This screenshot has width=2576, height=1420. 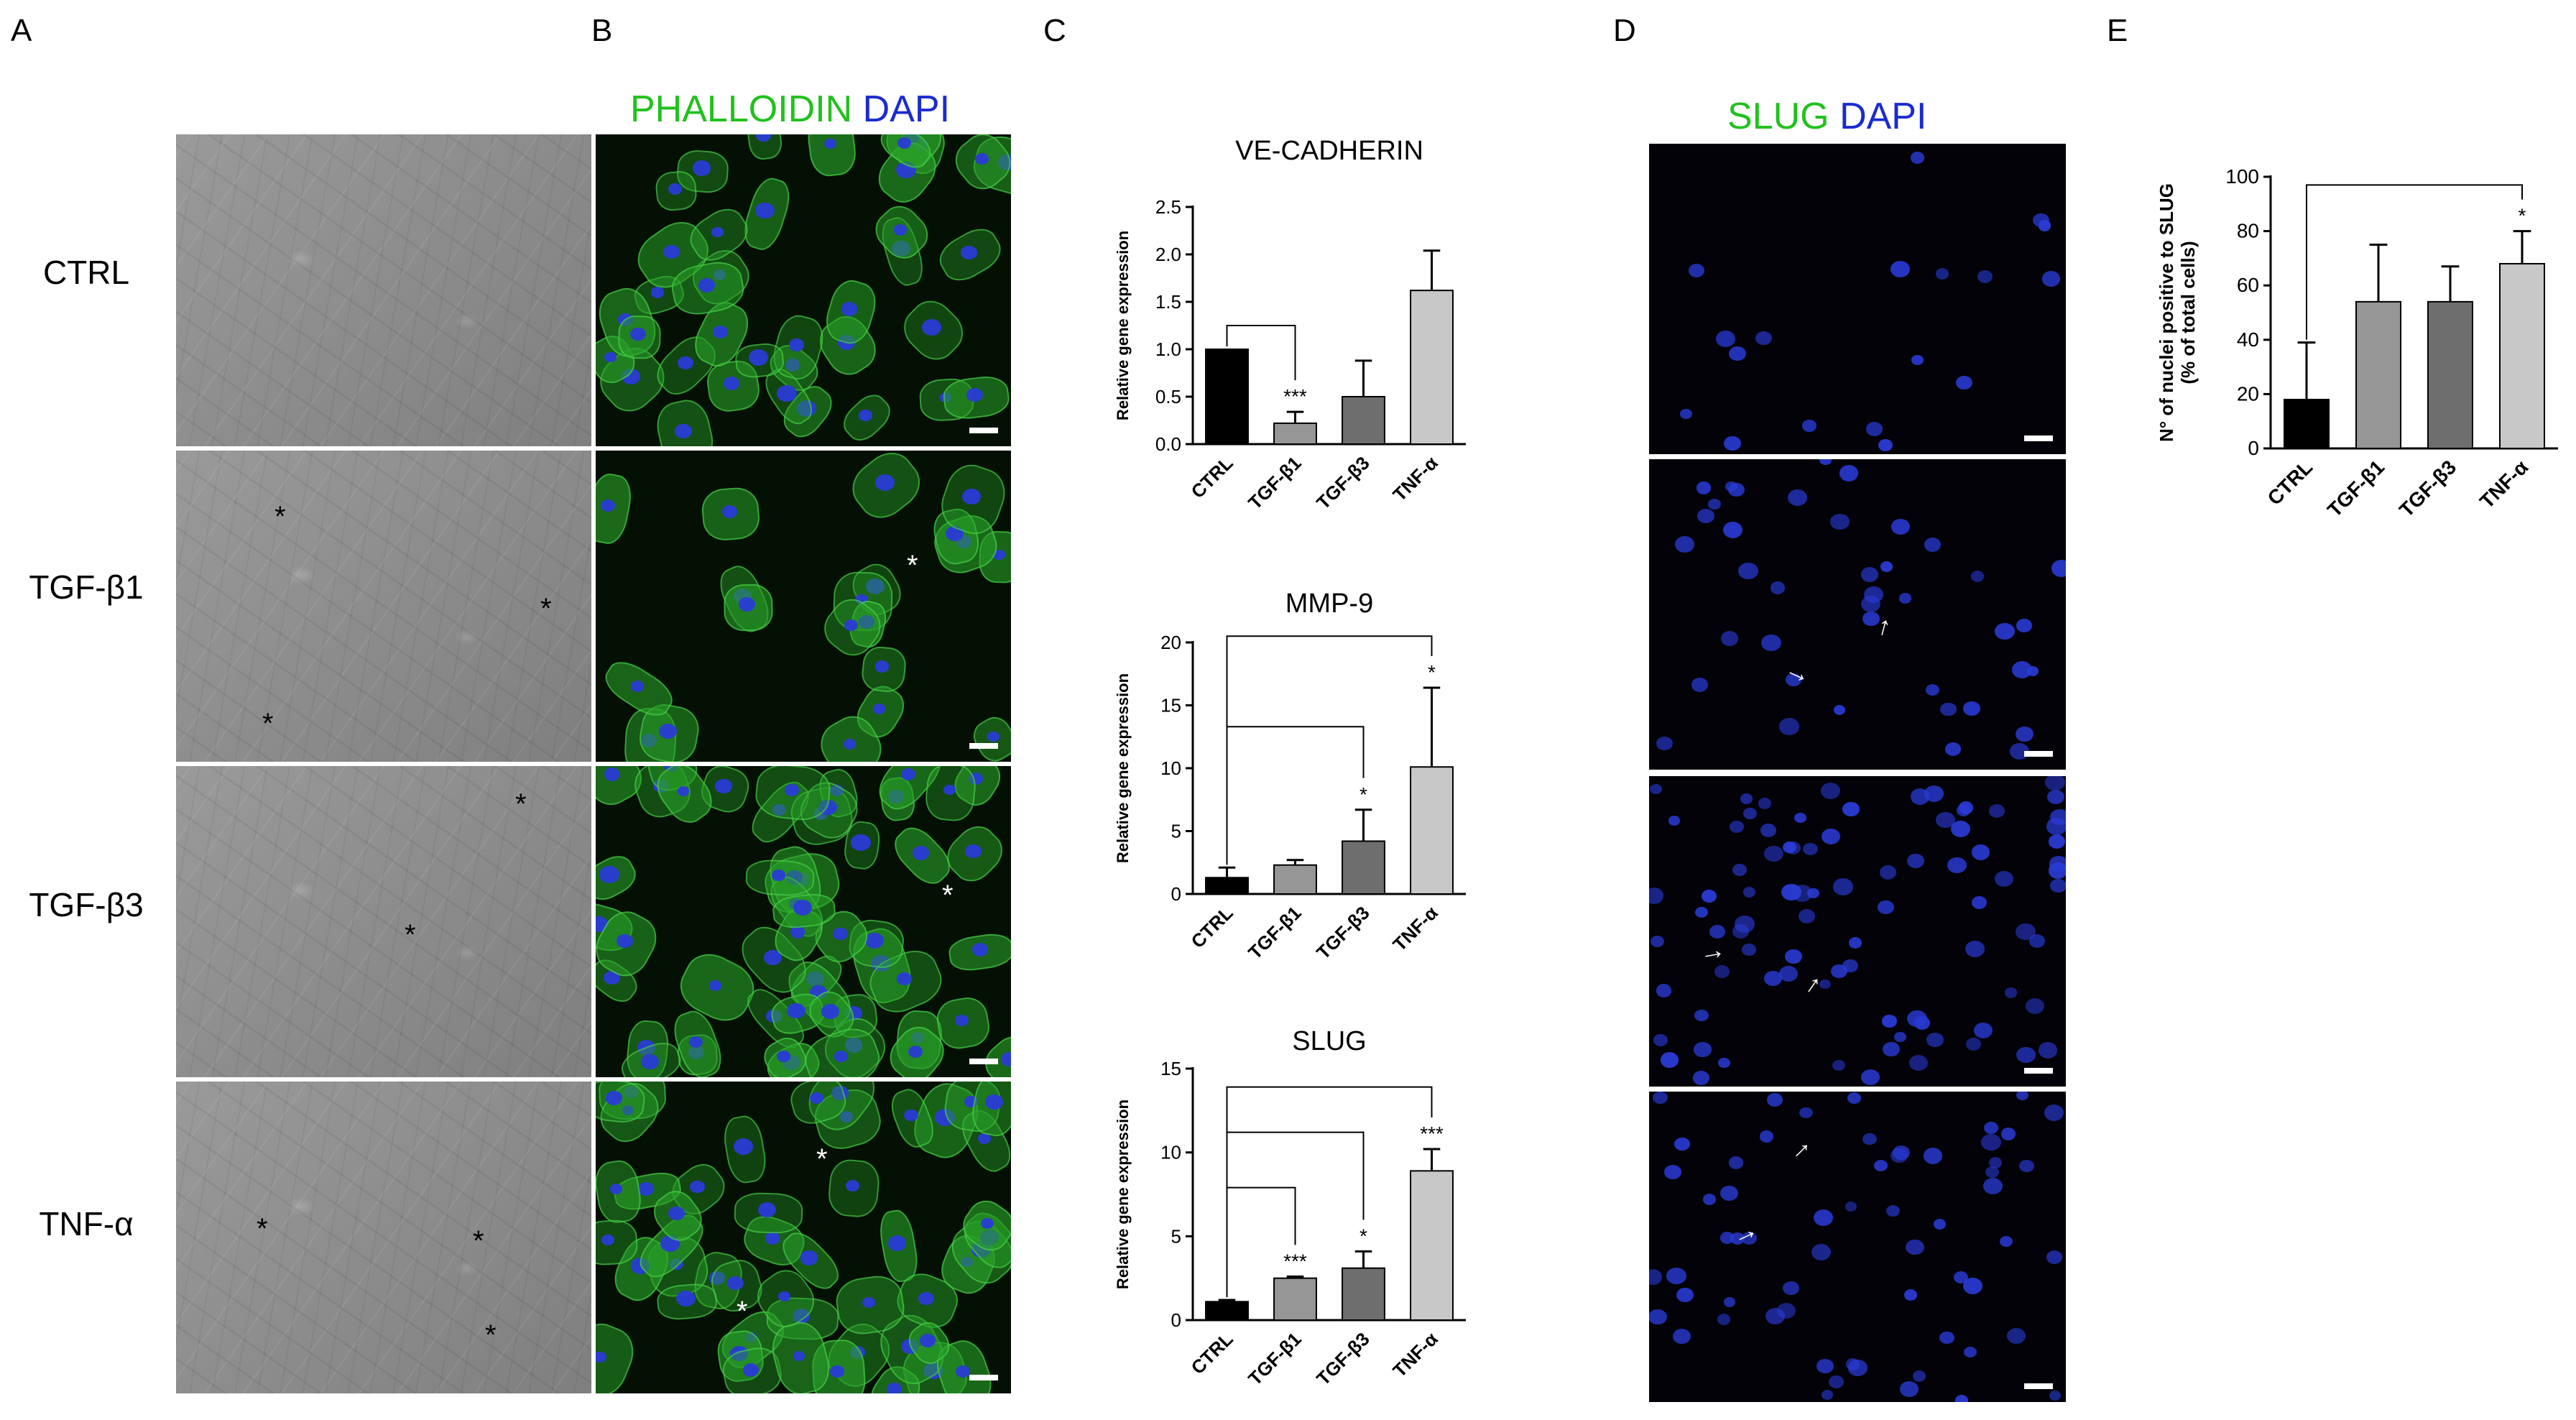 I want to click on y-tick-label: 40, so click(x=2248, y=339).